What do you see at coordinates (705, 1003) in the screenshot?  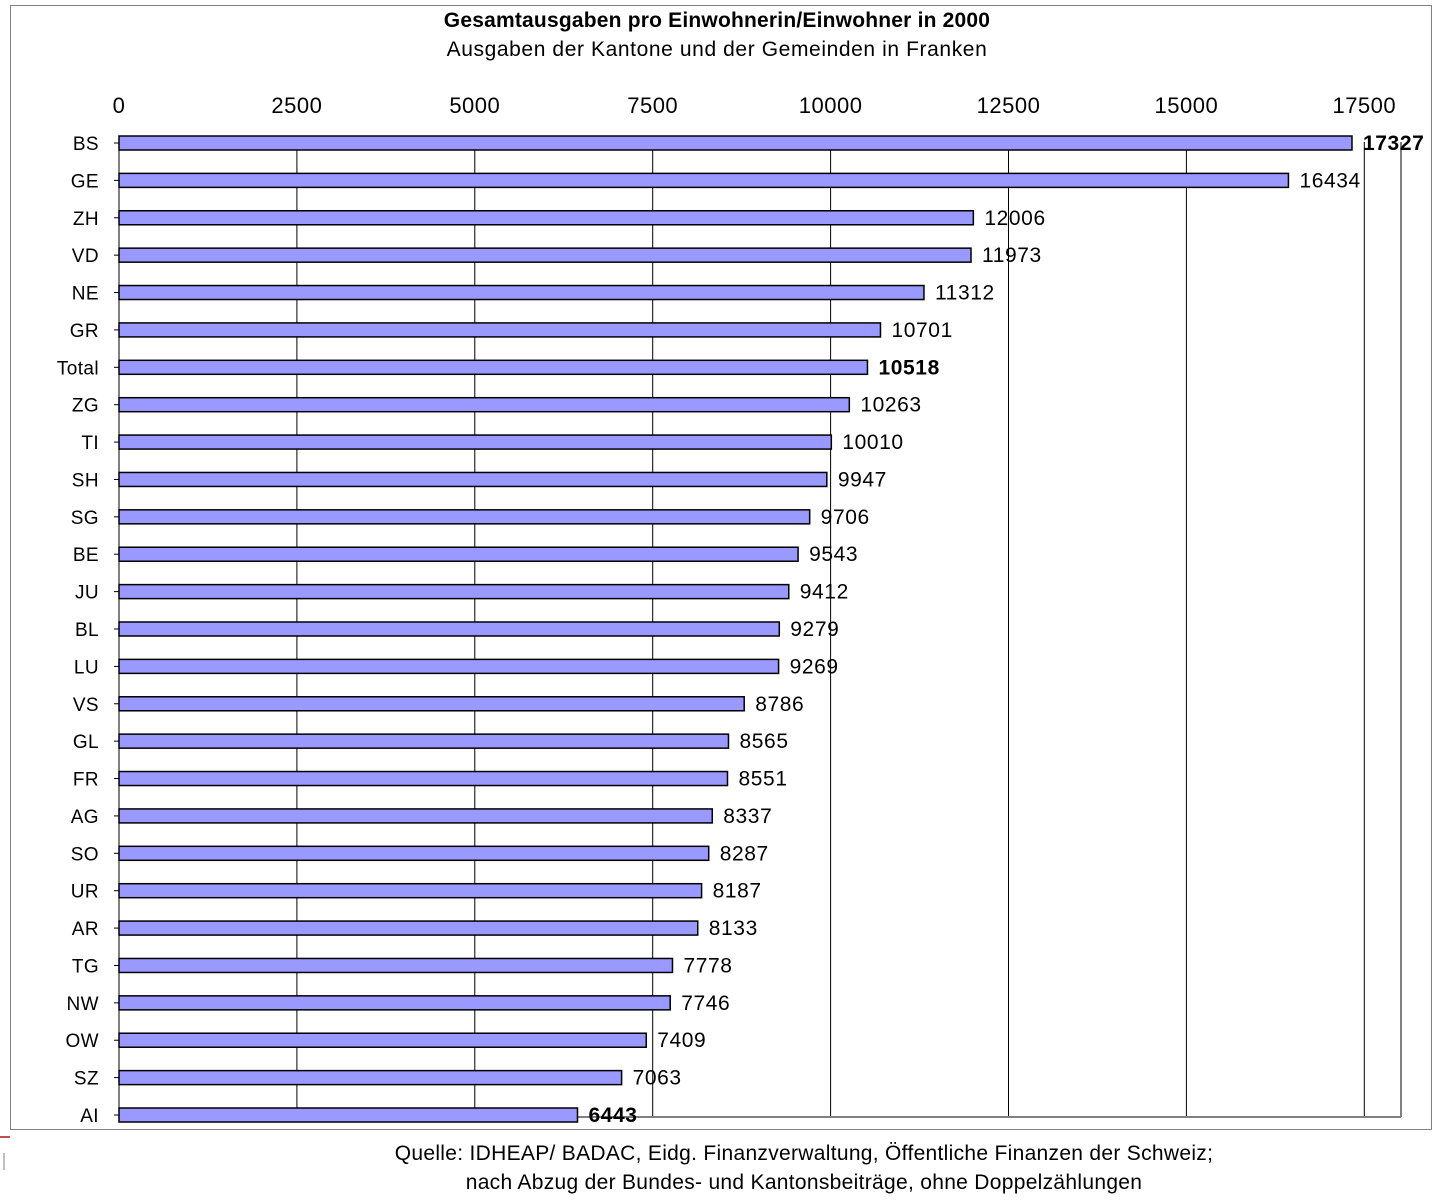 I see `value-label: 7746` at bounding box center [705, 1003].